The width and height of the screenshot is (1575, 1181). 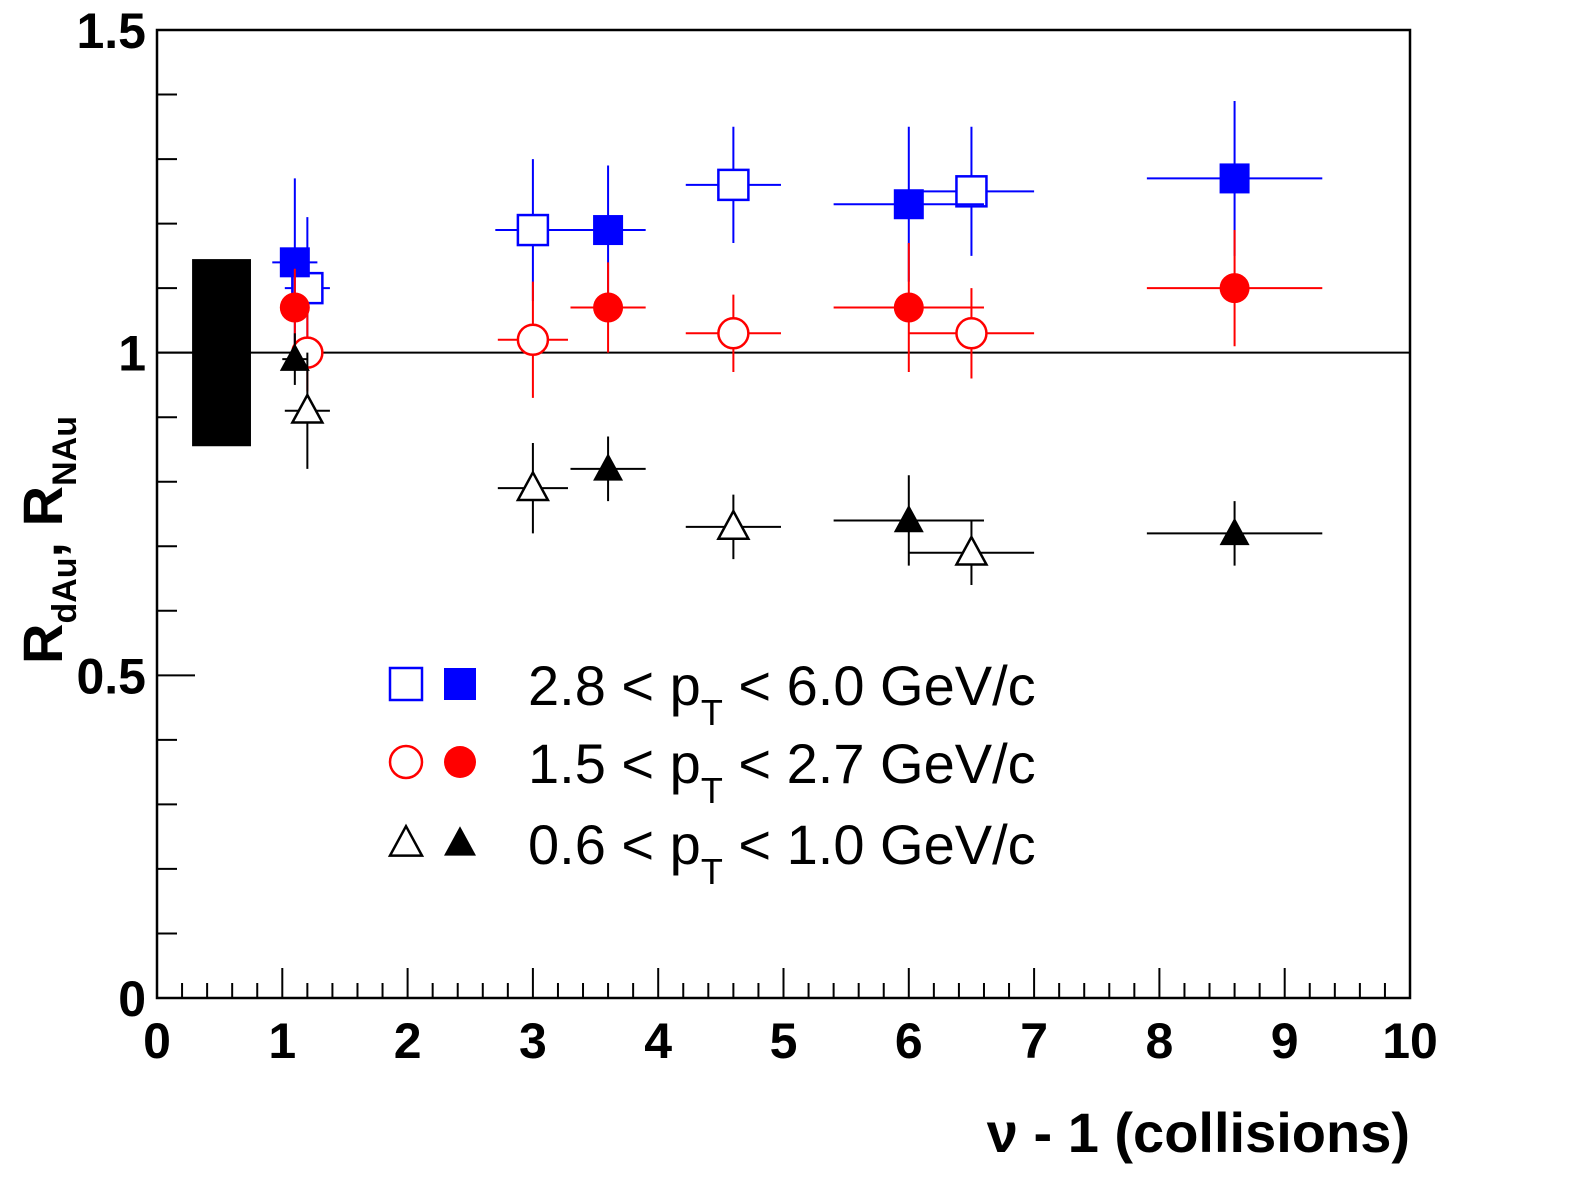 What do you see at coordinates (406, 840) in the screenshot?
I see `legend-open-triangle-marker` at bounding box center [406, 840].